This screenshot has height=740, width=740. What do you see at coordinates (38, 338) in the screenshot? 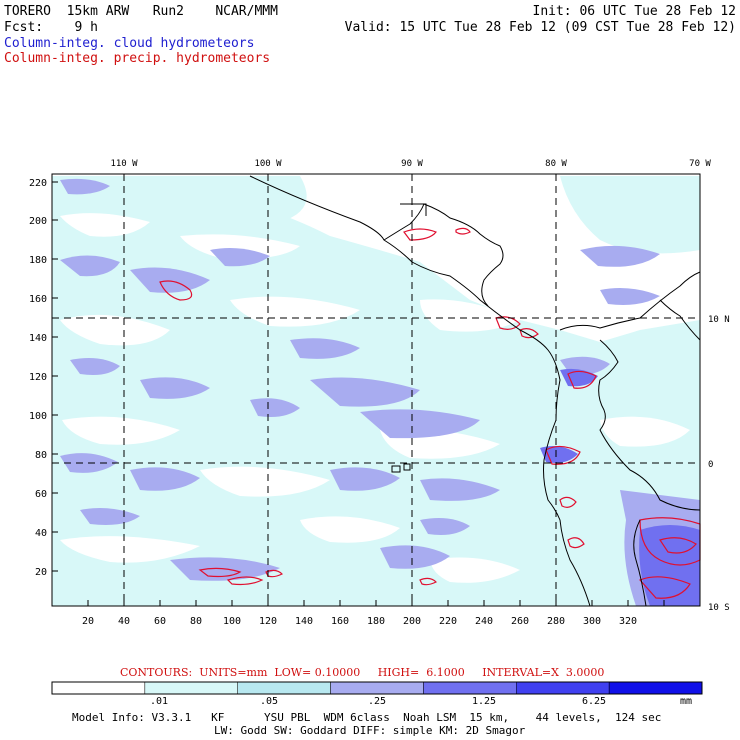
I see `y-grid-label: 140` at bounding box center [38, 338].